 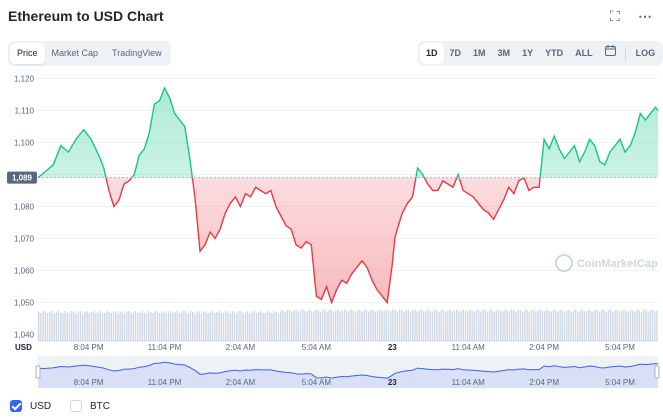 I want to click on legend-btc: BTC, so click(x=90, y=406).